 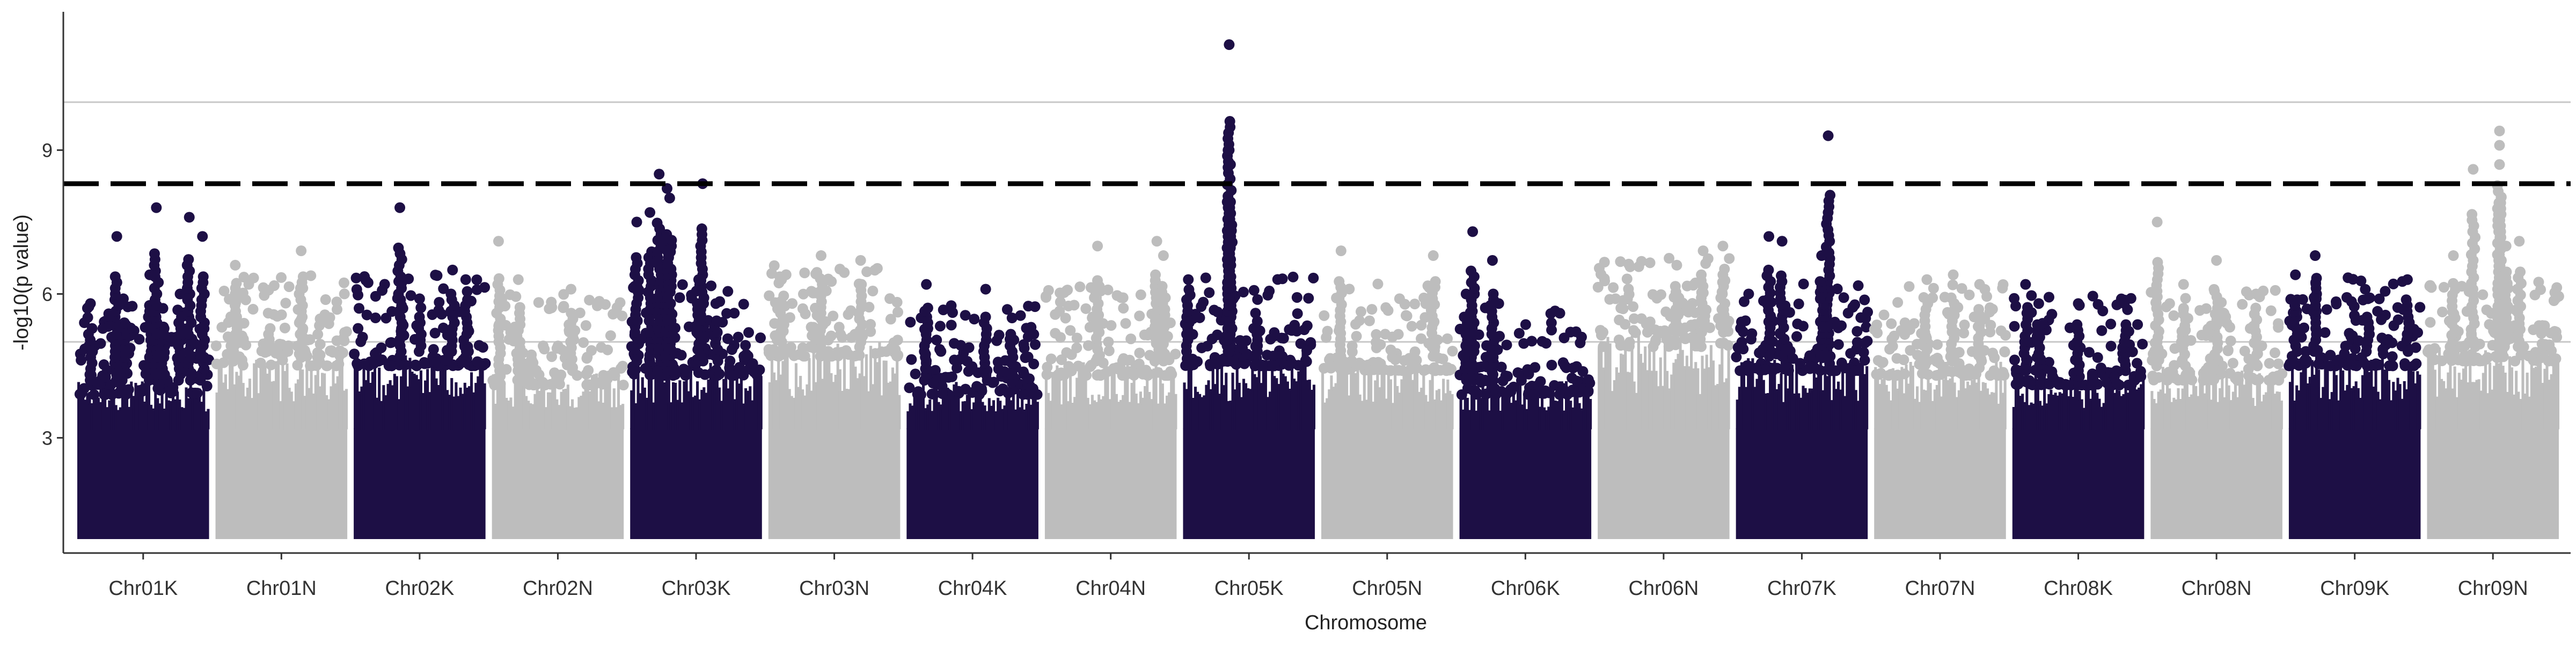 What do you see at coordinates (1249, 289) in the screenshot?
I see `chromosome-points-Chr05K` at bounding box center [1249, 289].